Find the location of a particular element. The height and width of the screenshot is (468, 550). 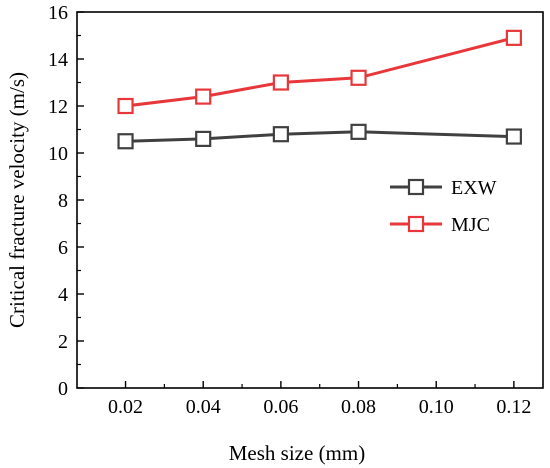

x-tick-label: 0.10 is located at coordinates (436, 407).